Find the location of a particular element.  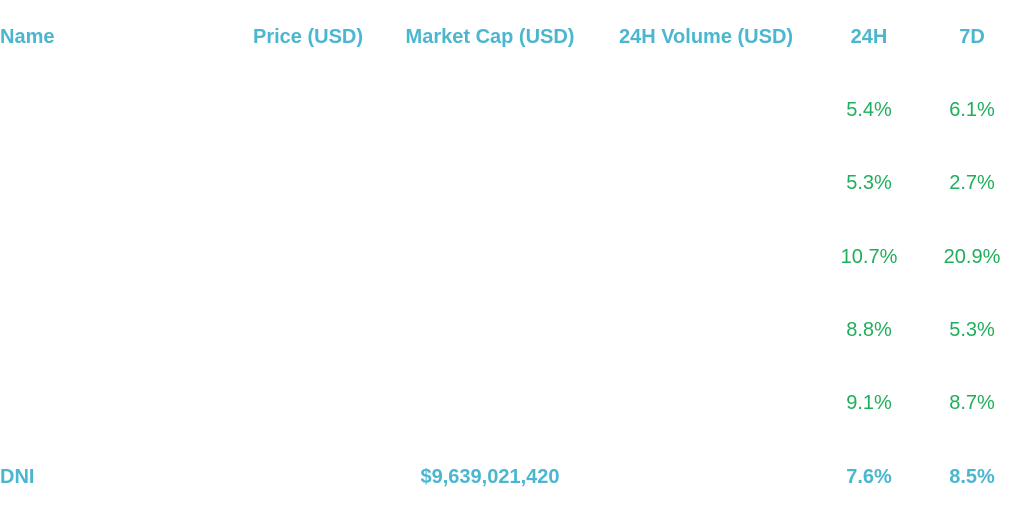

cell-h24: 5.4% is located at coordinates (869, 110).